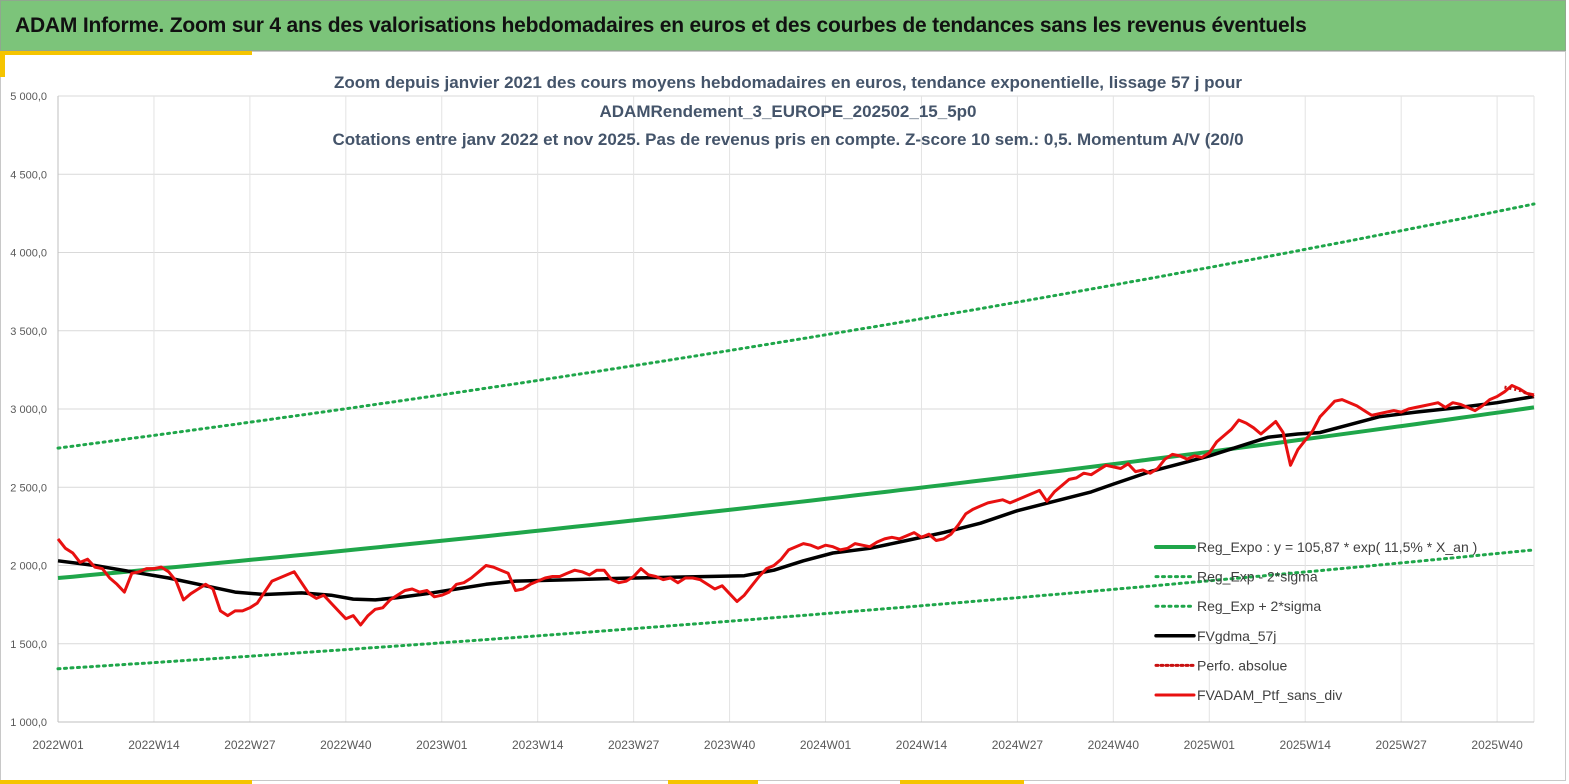 This screenshot has height=784, width=1569. Describe the element at coordinates (730, 745) in the screenshot. I see `x-tick-label: 2023W40` at that location.